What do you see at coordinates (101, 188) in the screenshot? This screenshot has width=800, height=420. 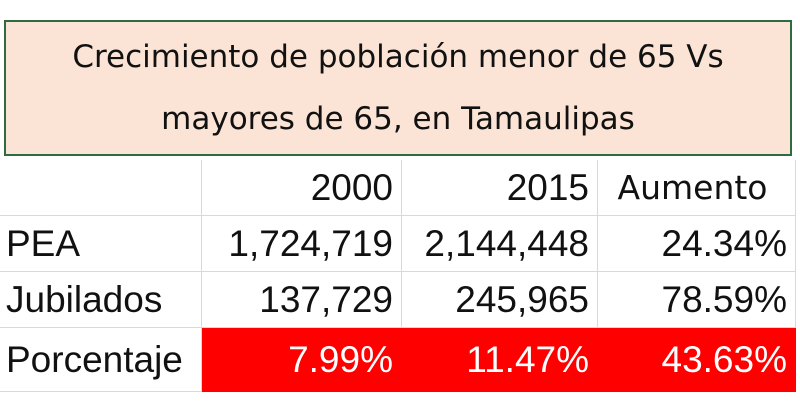 I see `corner-cell` at bounding box center [101, 188].